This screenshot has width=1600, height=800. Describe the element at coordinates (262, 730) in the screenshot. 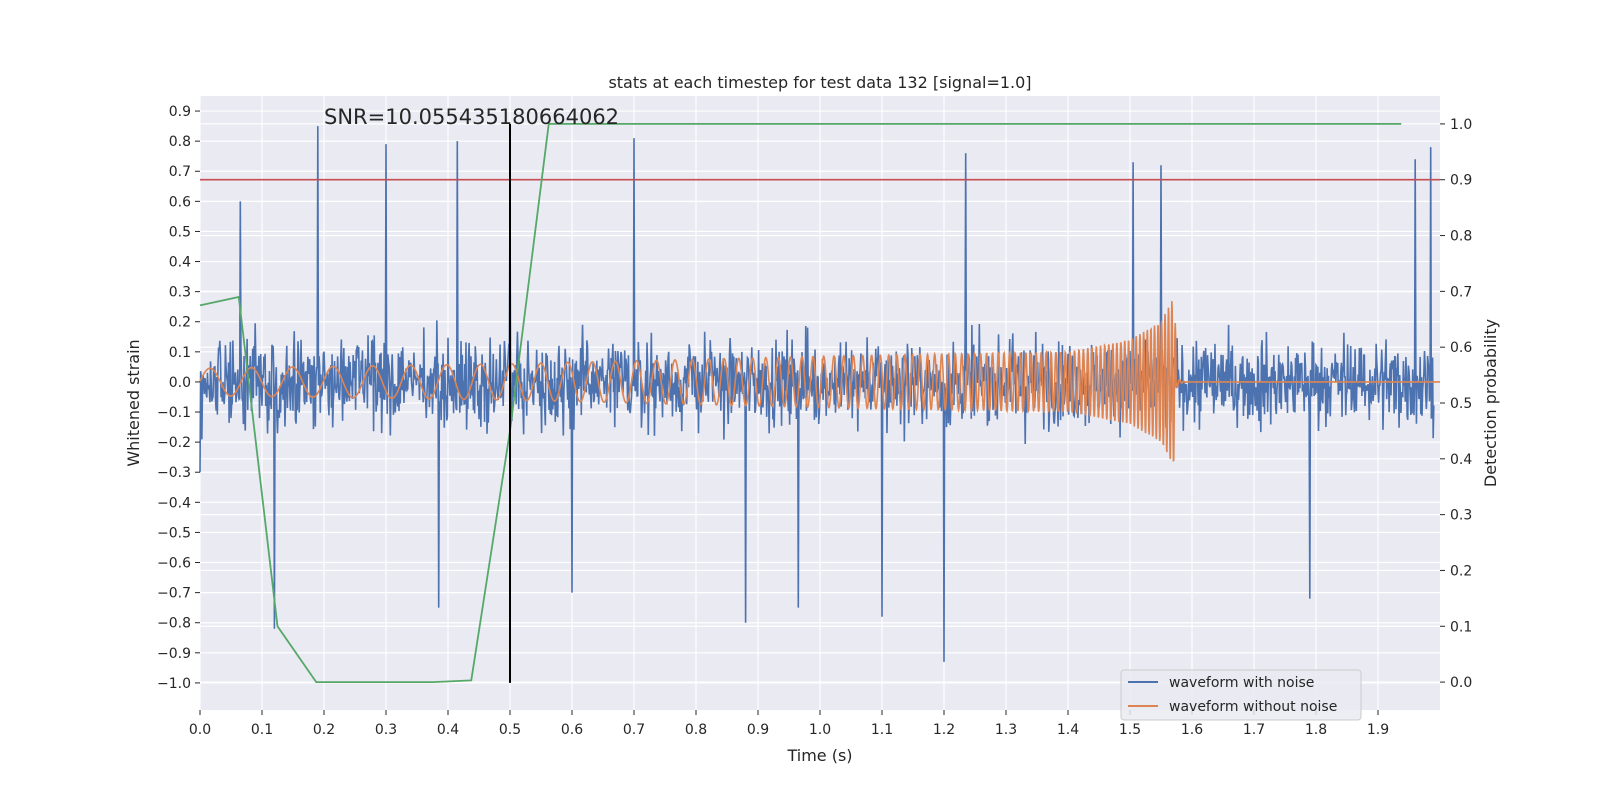

I see `x-tick-label-1: 0.1` at that location.